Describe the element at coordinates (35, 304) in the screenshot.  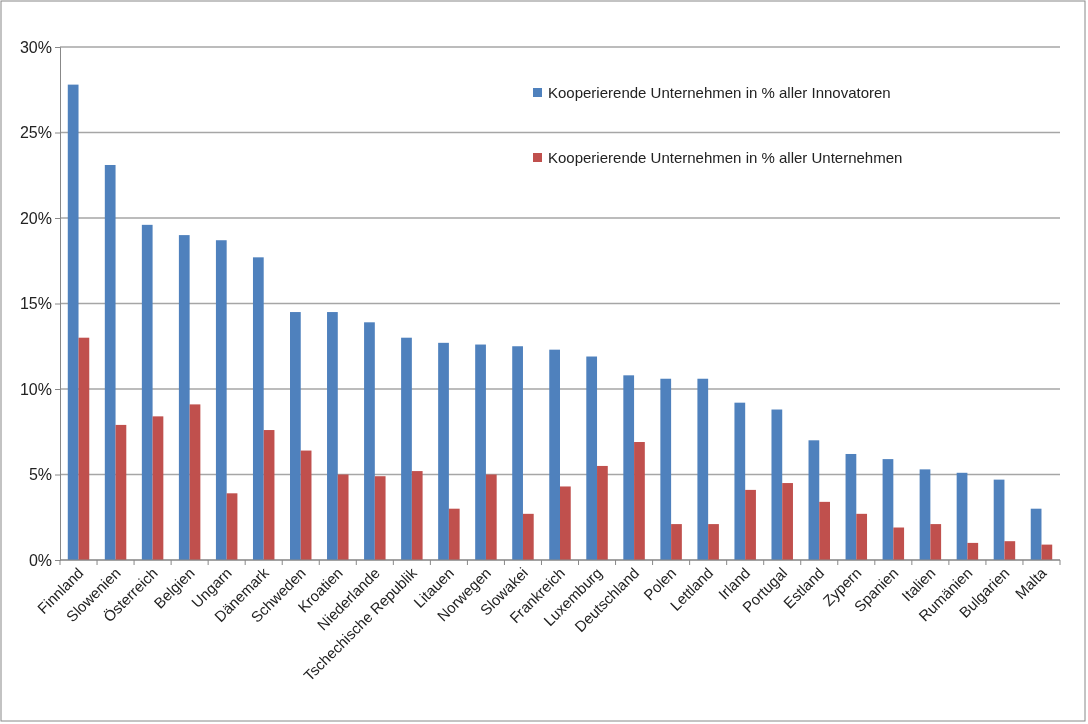
I see `y-tick-label: 15%` at that location.